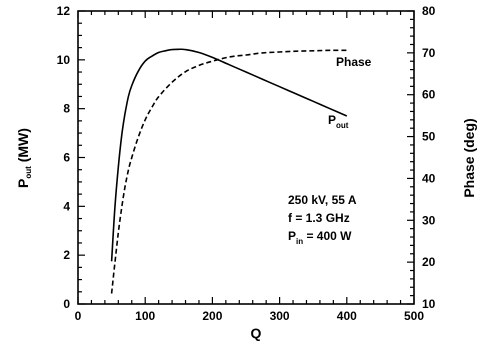 The height and width of the screenshot is (345, 479). What do you see at coordinates (78, 316) in the screenshot?
I see `x-tick-label: 0` at bounding box center [78, 316].